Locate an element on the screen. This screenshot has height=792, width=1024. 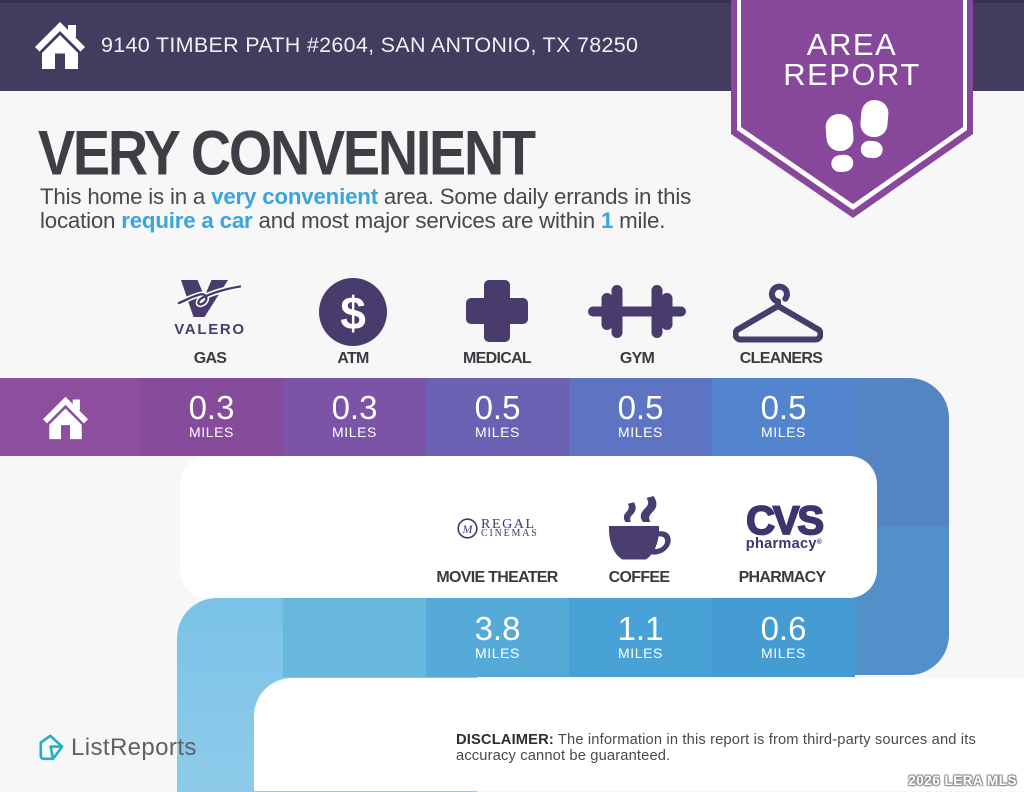
svg-text: VALERO is located at coordinates (210, 329).